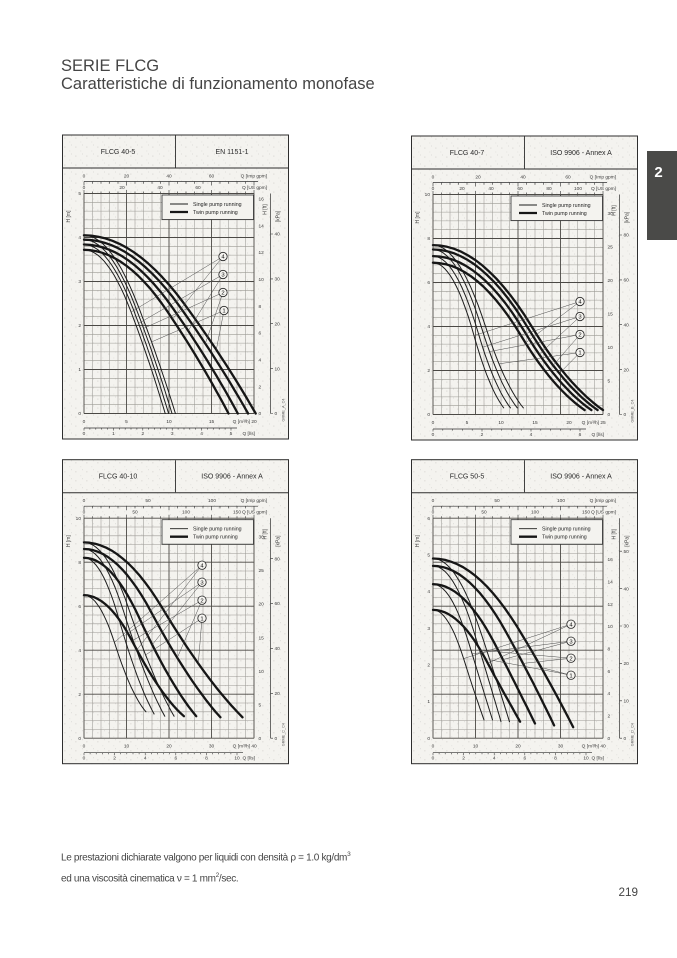 This screenshot has height=958, width=677. What do you see at coordinates (232, 152) in the screenshot?
I see `svg-text: EN 1151-1` at bounding box center [232, 152].